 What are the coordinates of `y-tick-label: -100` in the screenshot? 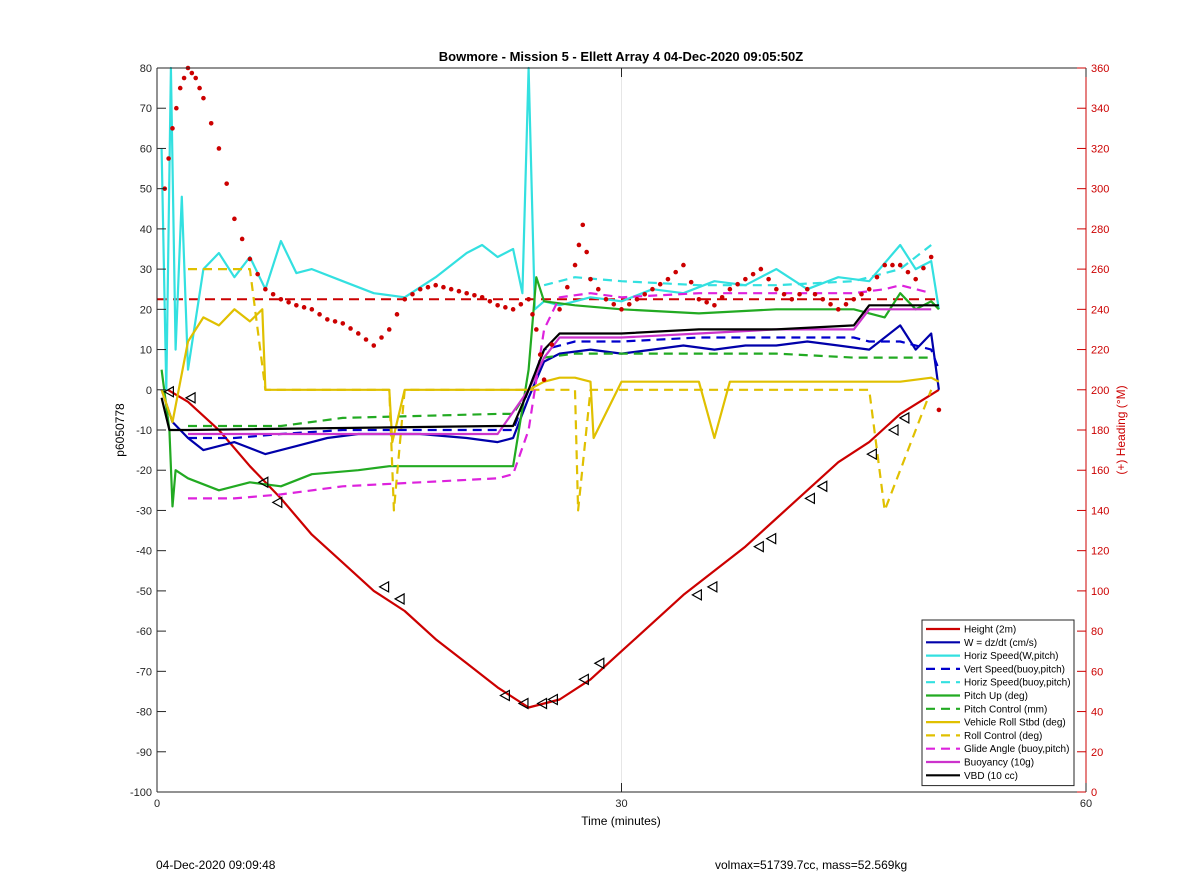 It's located at (141, 793).